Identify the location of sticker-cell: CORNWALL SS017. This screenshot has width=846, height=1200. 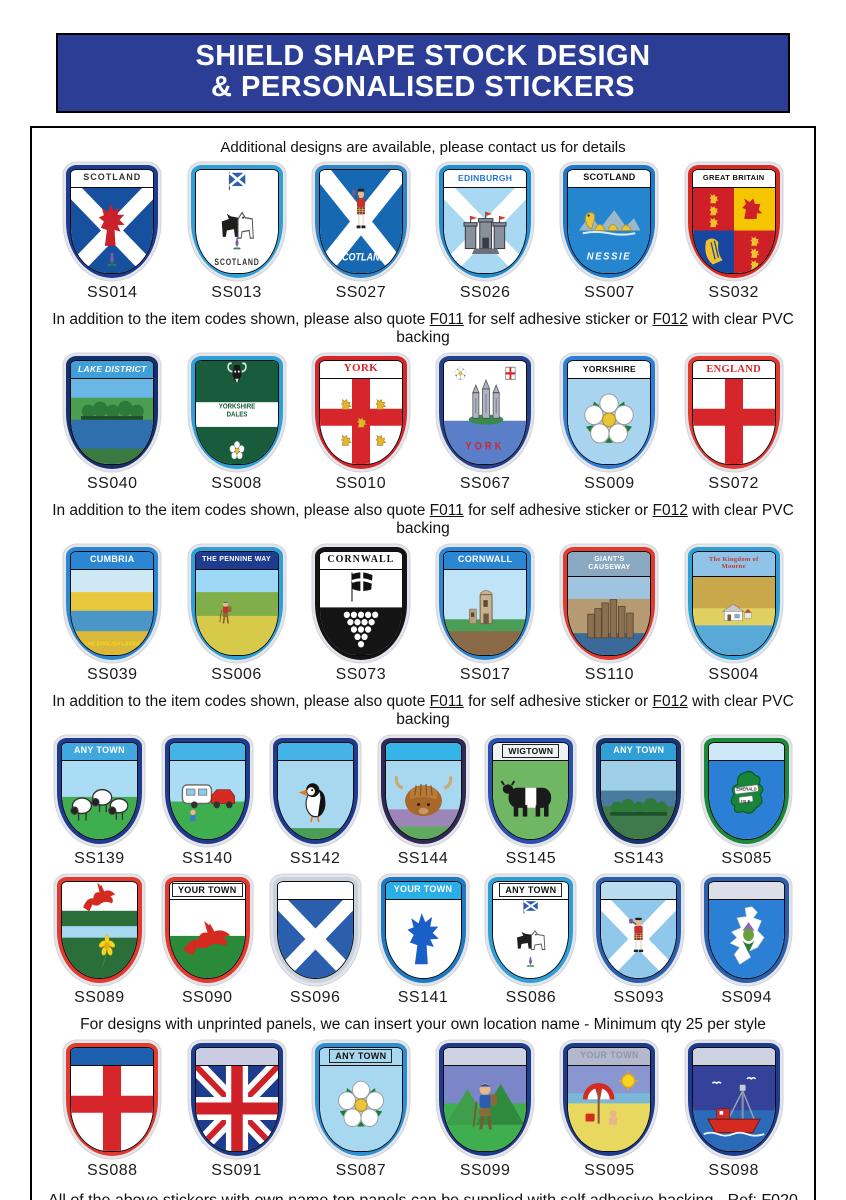
(485, 615).